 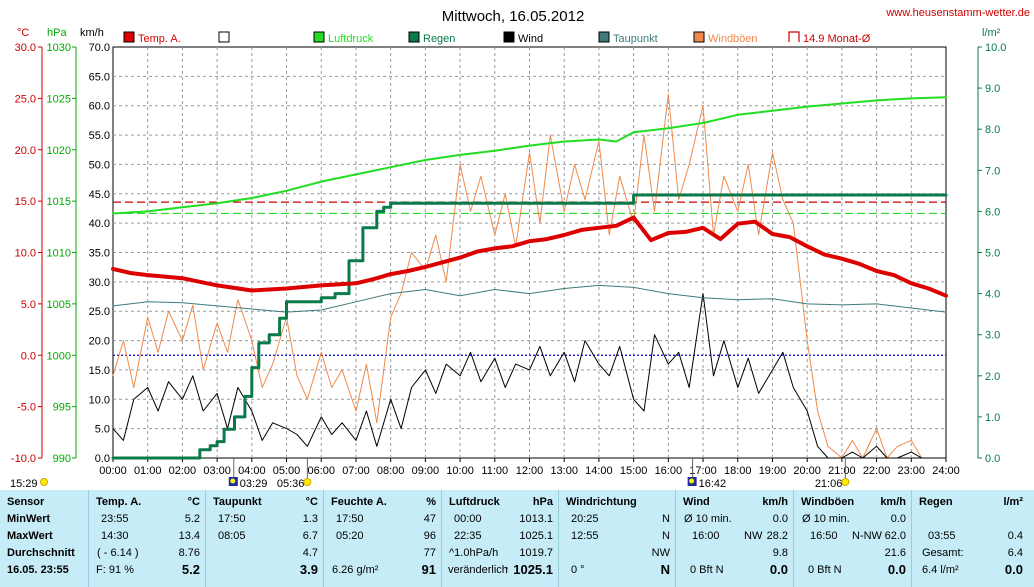 What do you see at coordinates (578, 570) in the screenshot?
I see `dir-now-deg: 0 °` at bounding box center [578, 570].